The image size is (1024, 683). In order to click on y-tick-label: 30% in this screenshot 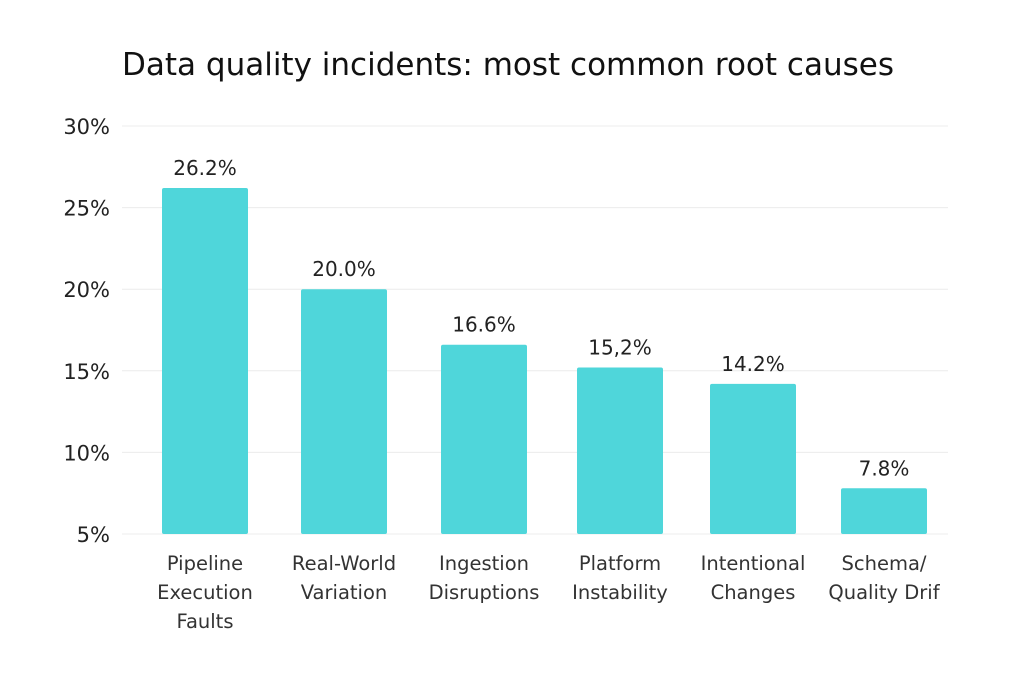, I will do `click(86, 127)`.